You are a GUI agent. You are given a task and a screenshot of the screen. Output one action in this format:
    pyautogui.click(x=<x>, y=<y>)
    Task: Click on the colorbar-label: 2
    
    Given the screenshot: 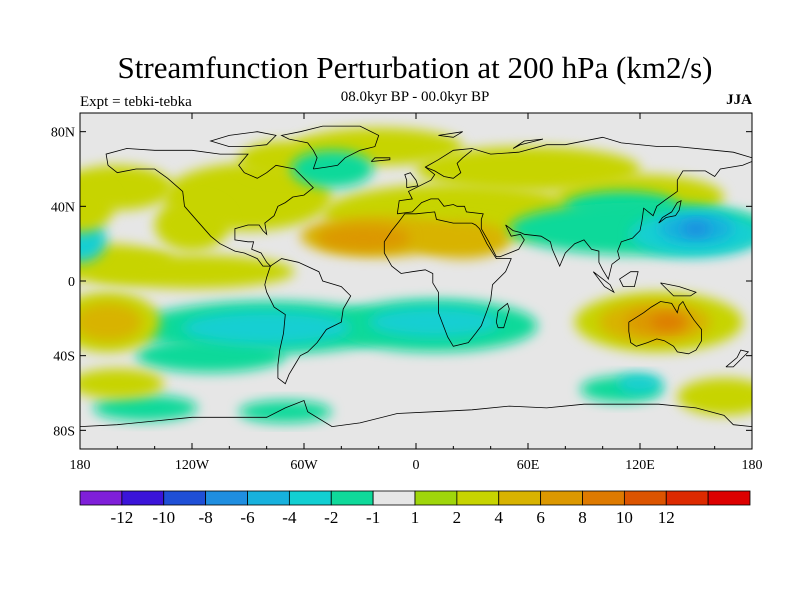 What is the action you would take?
    pyautogui.click(x=457, y=517)
    